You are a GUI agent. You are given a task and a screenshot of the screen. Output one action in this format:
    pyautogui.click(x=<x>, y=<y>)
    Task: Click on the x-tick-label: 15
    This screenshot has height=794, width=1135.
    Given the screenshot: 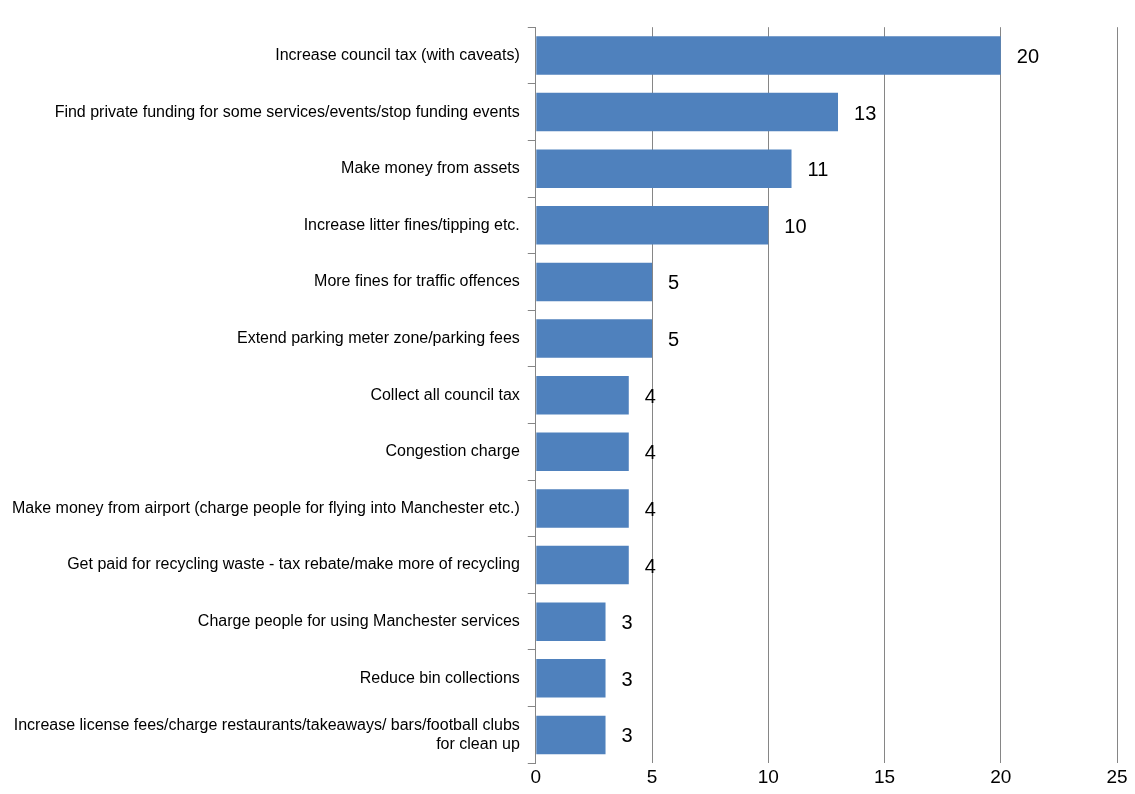 What is the action you would take?
    pyautogui.click(x=884, y=776)
    